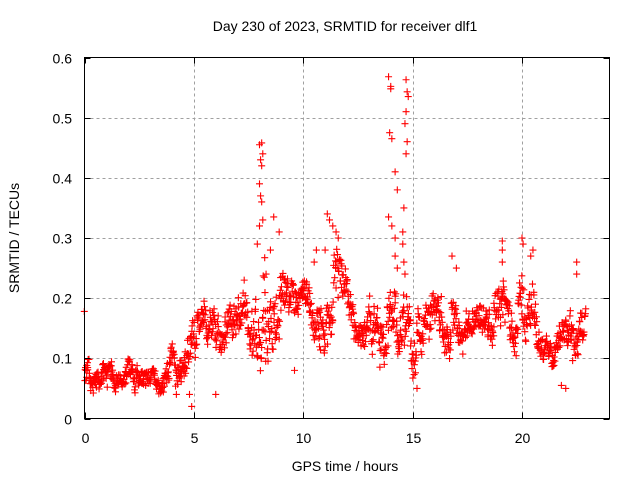 This screenshot has height=480, width=640. What do you see at coordinates (68, 420) in the screenshot?
I see `y-tick-label: 0` at bounding box center [68, 420].